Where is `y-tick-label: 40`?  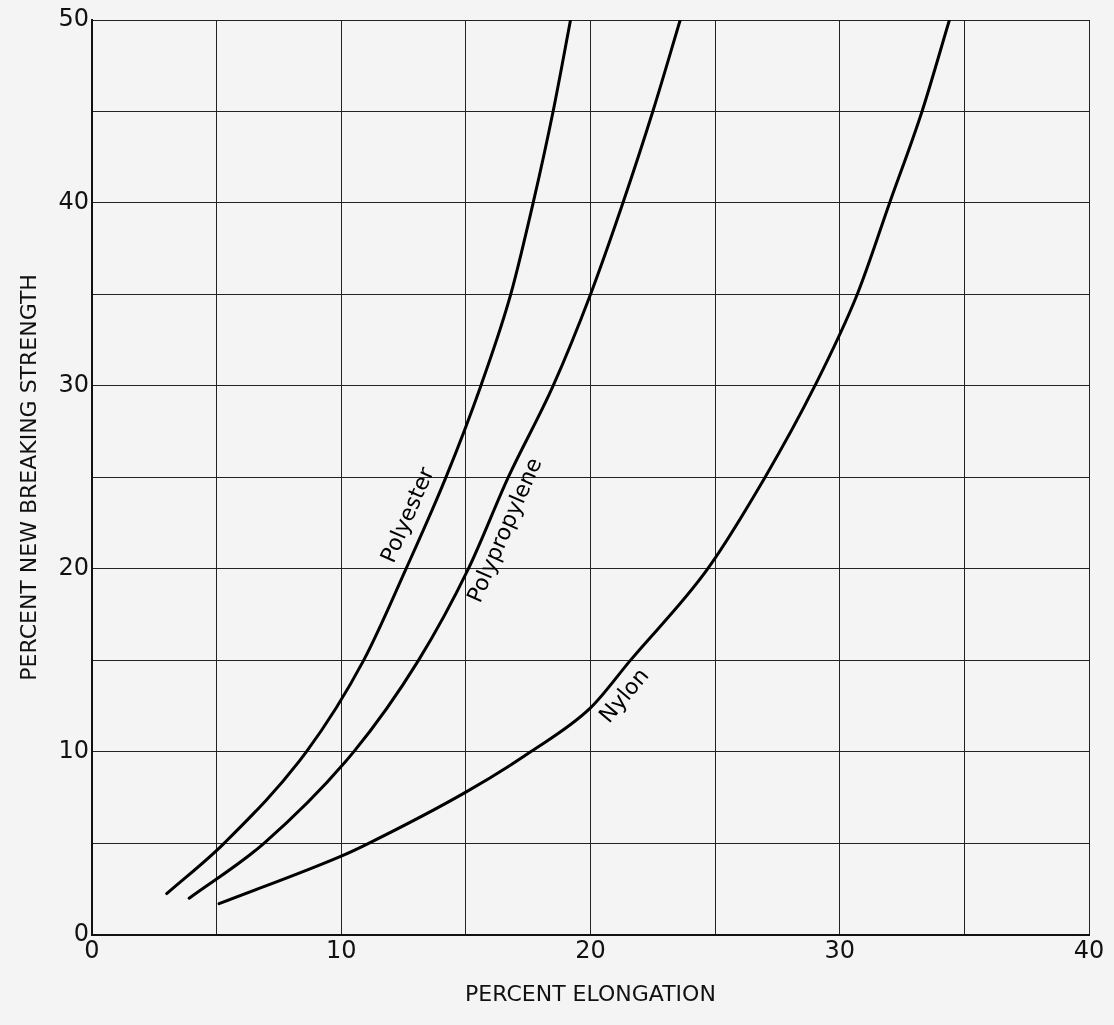 y-tick-label: 40 is located at coordinates (73, 201).